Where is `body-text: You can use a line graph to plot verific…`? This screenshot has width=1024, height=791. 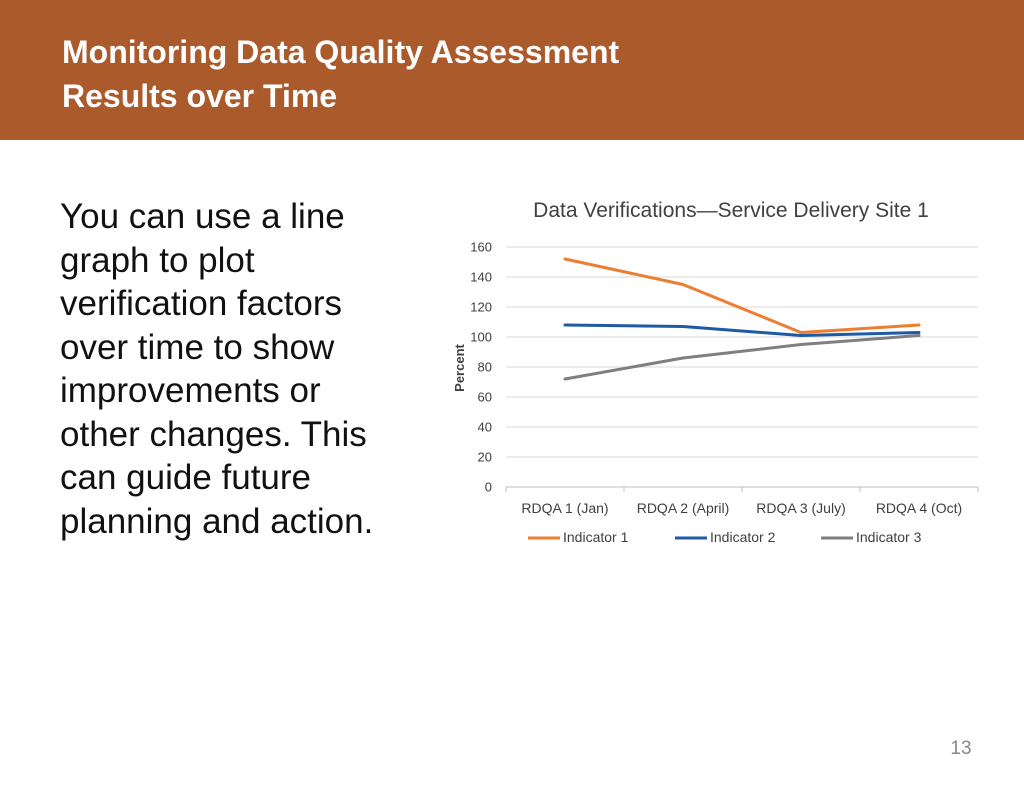 body-text: You can use a line graph to plot verific… is located at coordinates (217, 369).